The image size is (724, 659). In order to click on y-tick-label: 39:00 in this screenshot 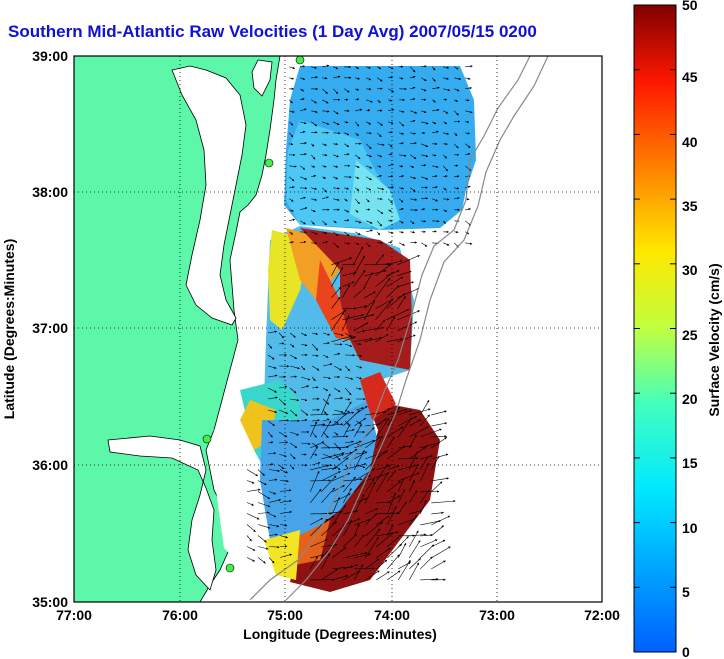, I will do `click(50, 56)`.